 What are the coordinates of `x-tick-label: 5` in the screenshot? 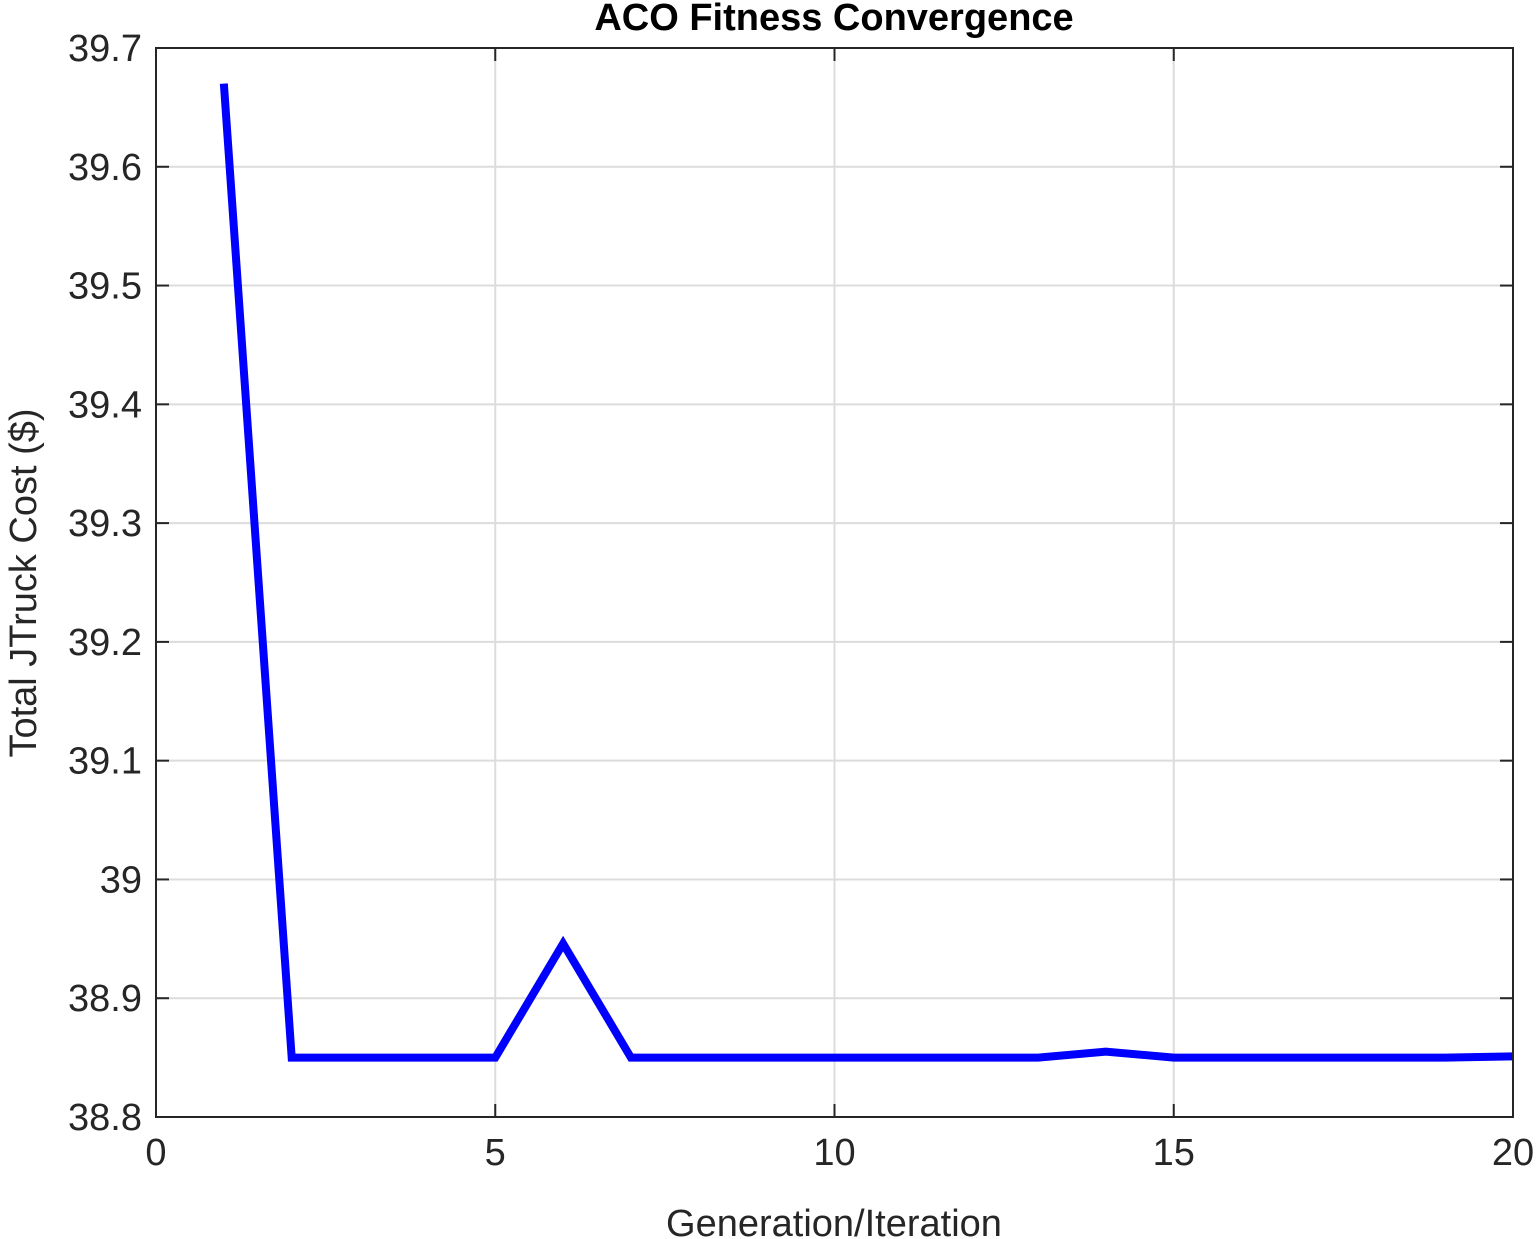 It's located at (495, 1153).